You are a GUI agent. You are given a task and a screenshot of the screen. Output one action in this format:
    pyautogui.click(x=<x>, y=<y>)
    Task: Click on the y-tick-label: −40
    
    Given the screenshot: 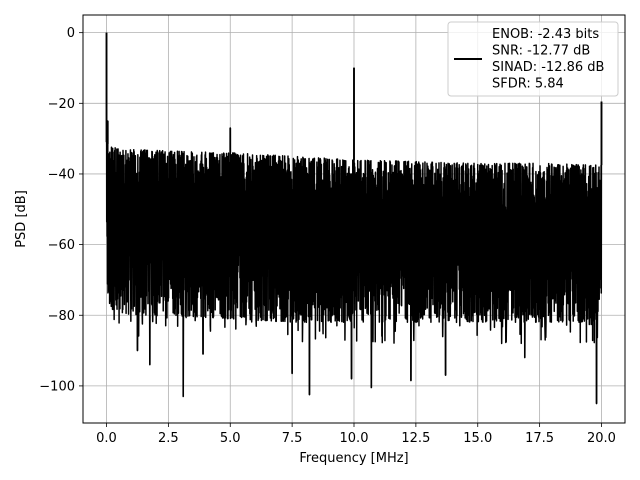 What is the action you would take?
    pyautogui.click(x=61, y=174)
    